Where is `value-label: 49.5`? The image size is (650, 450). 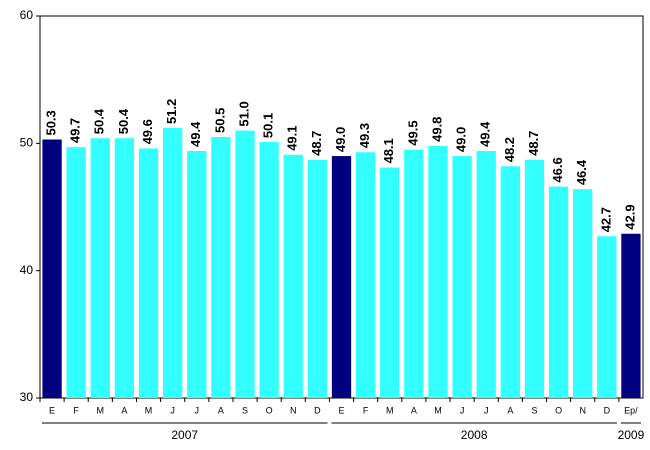
value-label: 49.5 is located at coordinates (412, 132).